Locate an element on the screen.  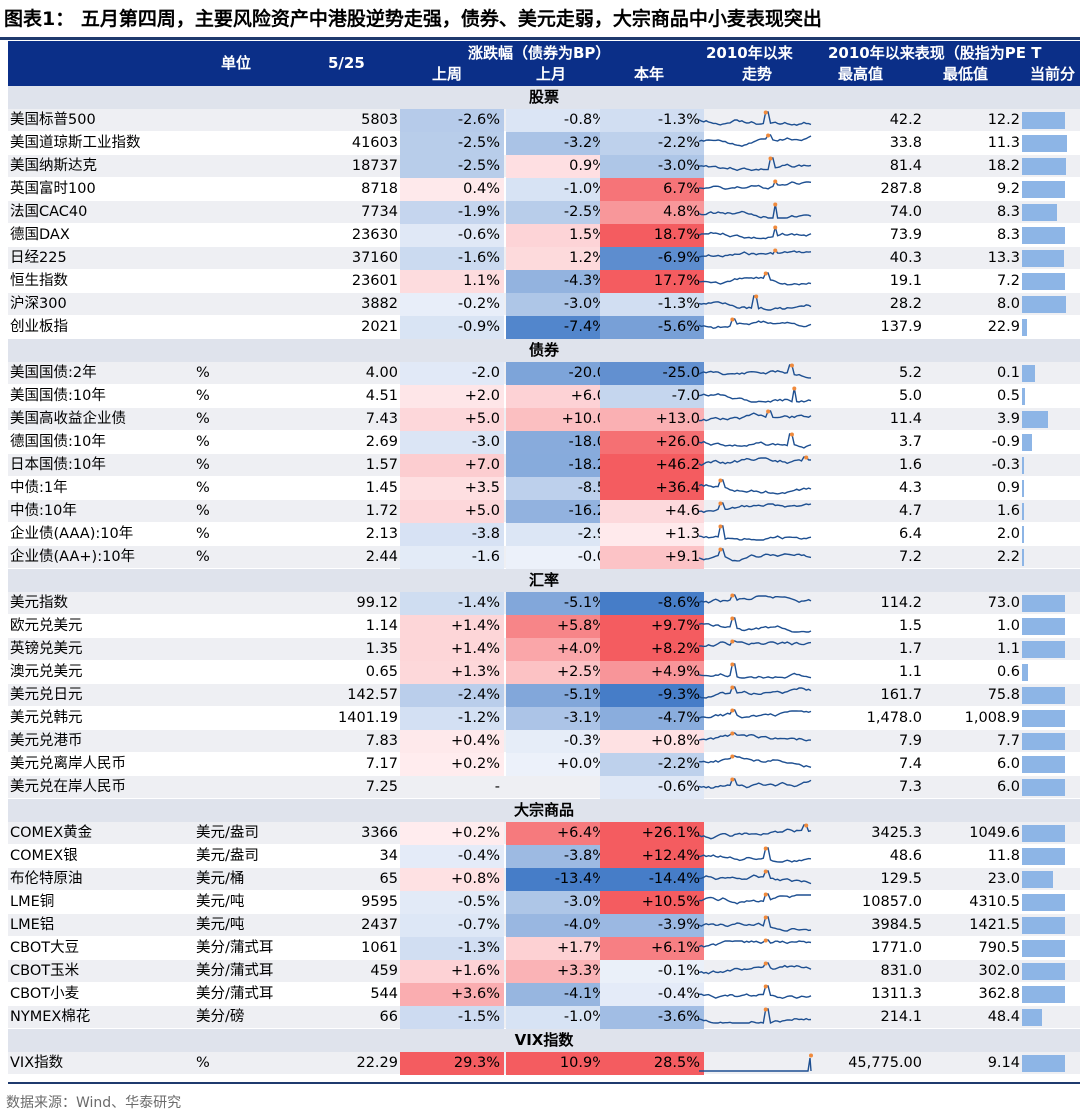
change-ytd: +12.4% is located at coordinates (652, 856).